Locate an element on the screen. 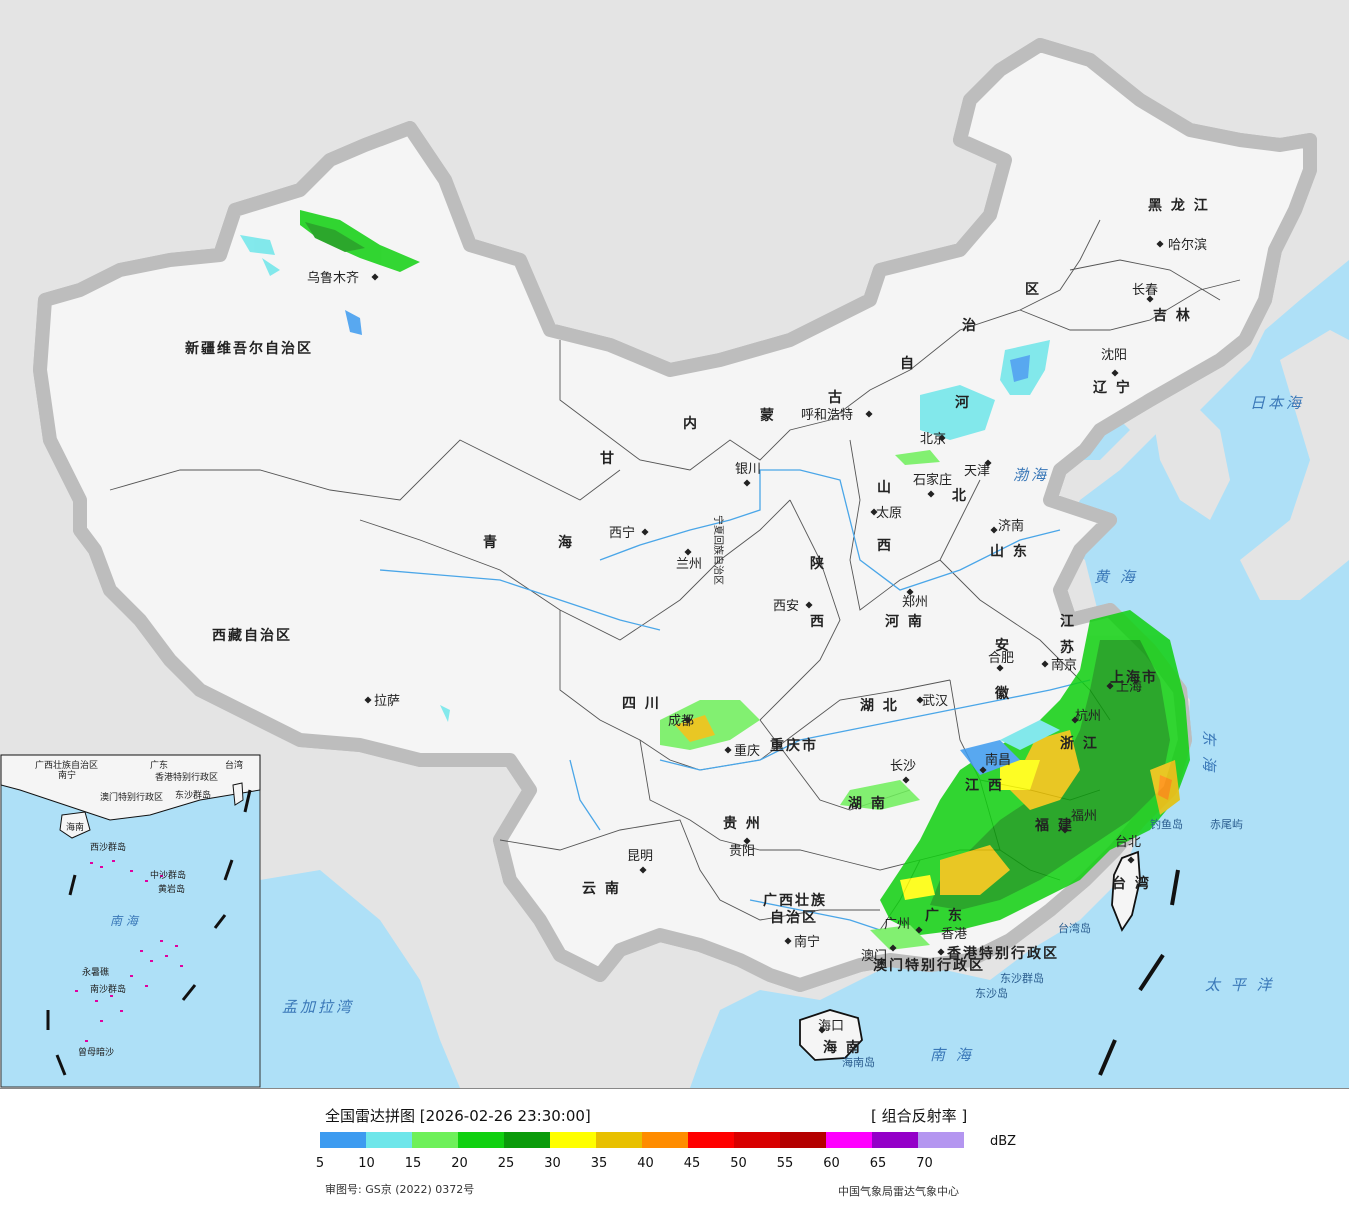 Image resolution: width=1349 pixels, height=1209 pixels. city-marker-lhasa is located at coordinates (368, 700).